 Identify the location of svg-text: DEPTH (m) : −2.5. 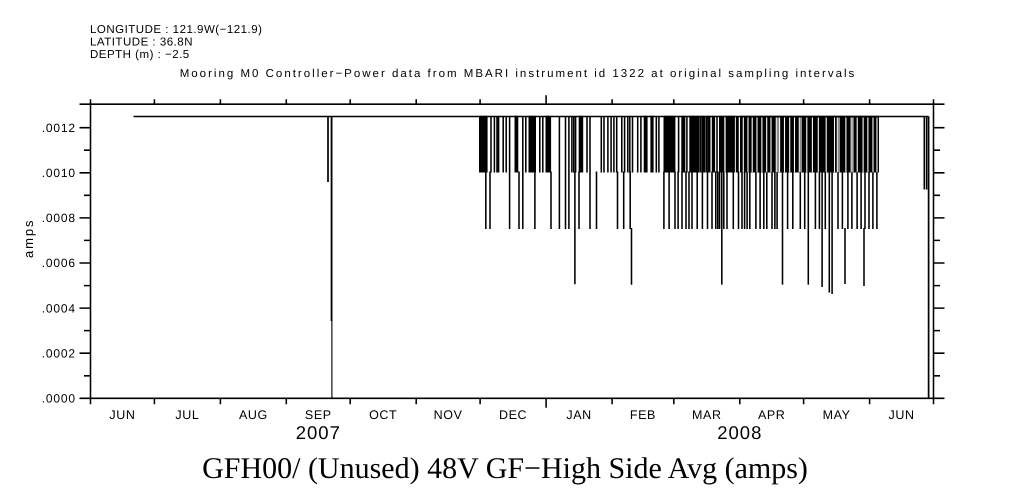
(140, 55).